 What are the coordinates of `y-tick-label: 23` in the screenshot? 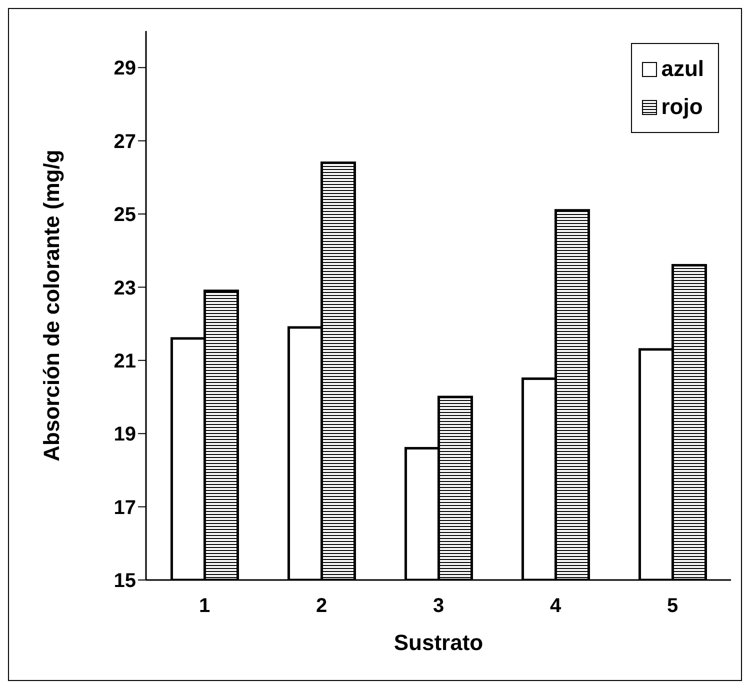 It's located at (125, 288).